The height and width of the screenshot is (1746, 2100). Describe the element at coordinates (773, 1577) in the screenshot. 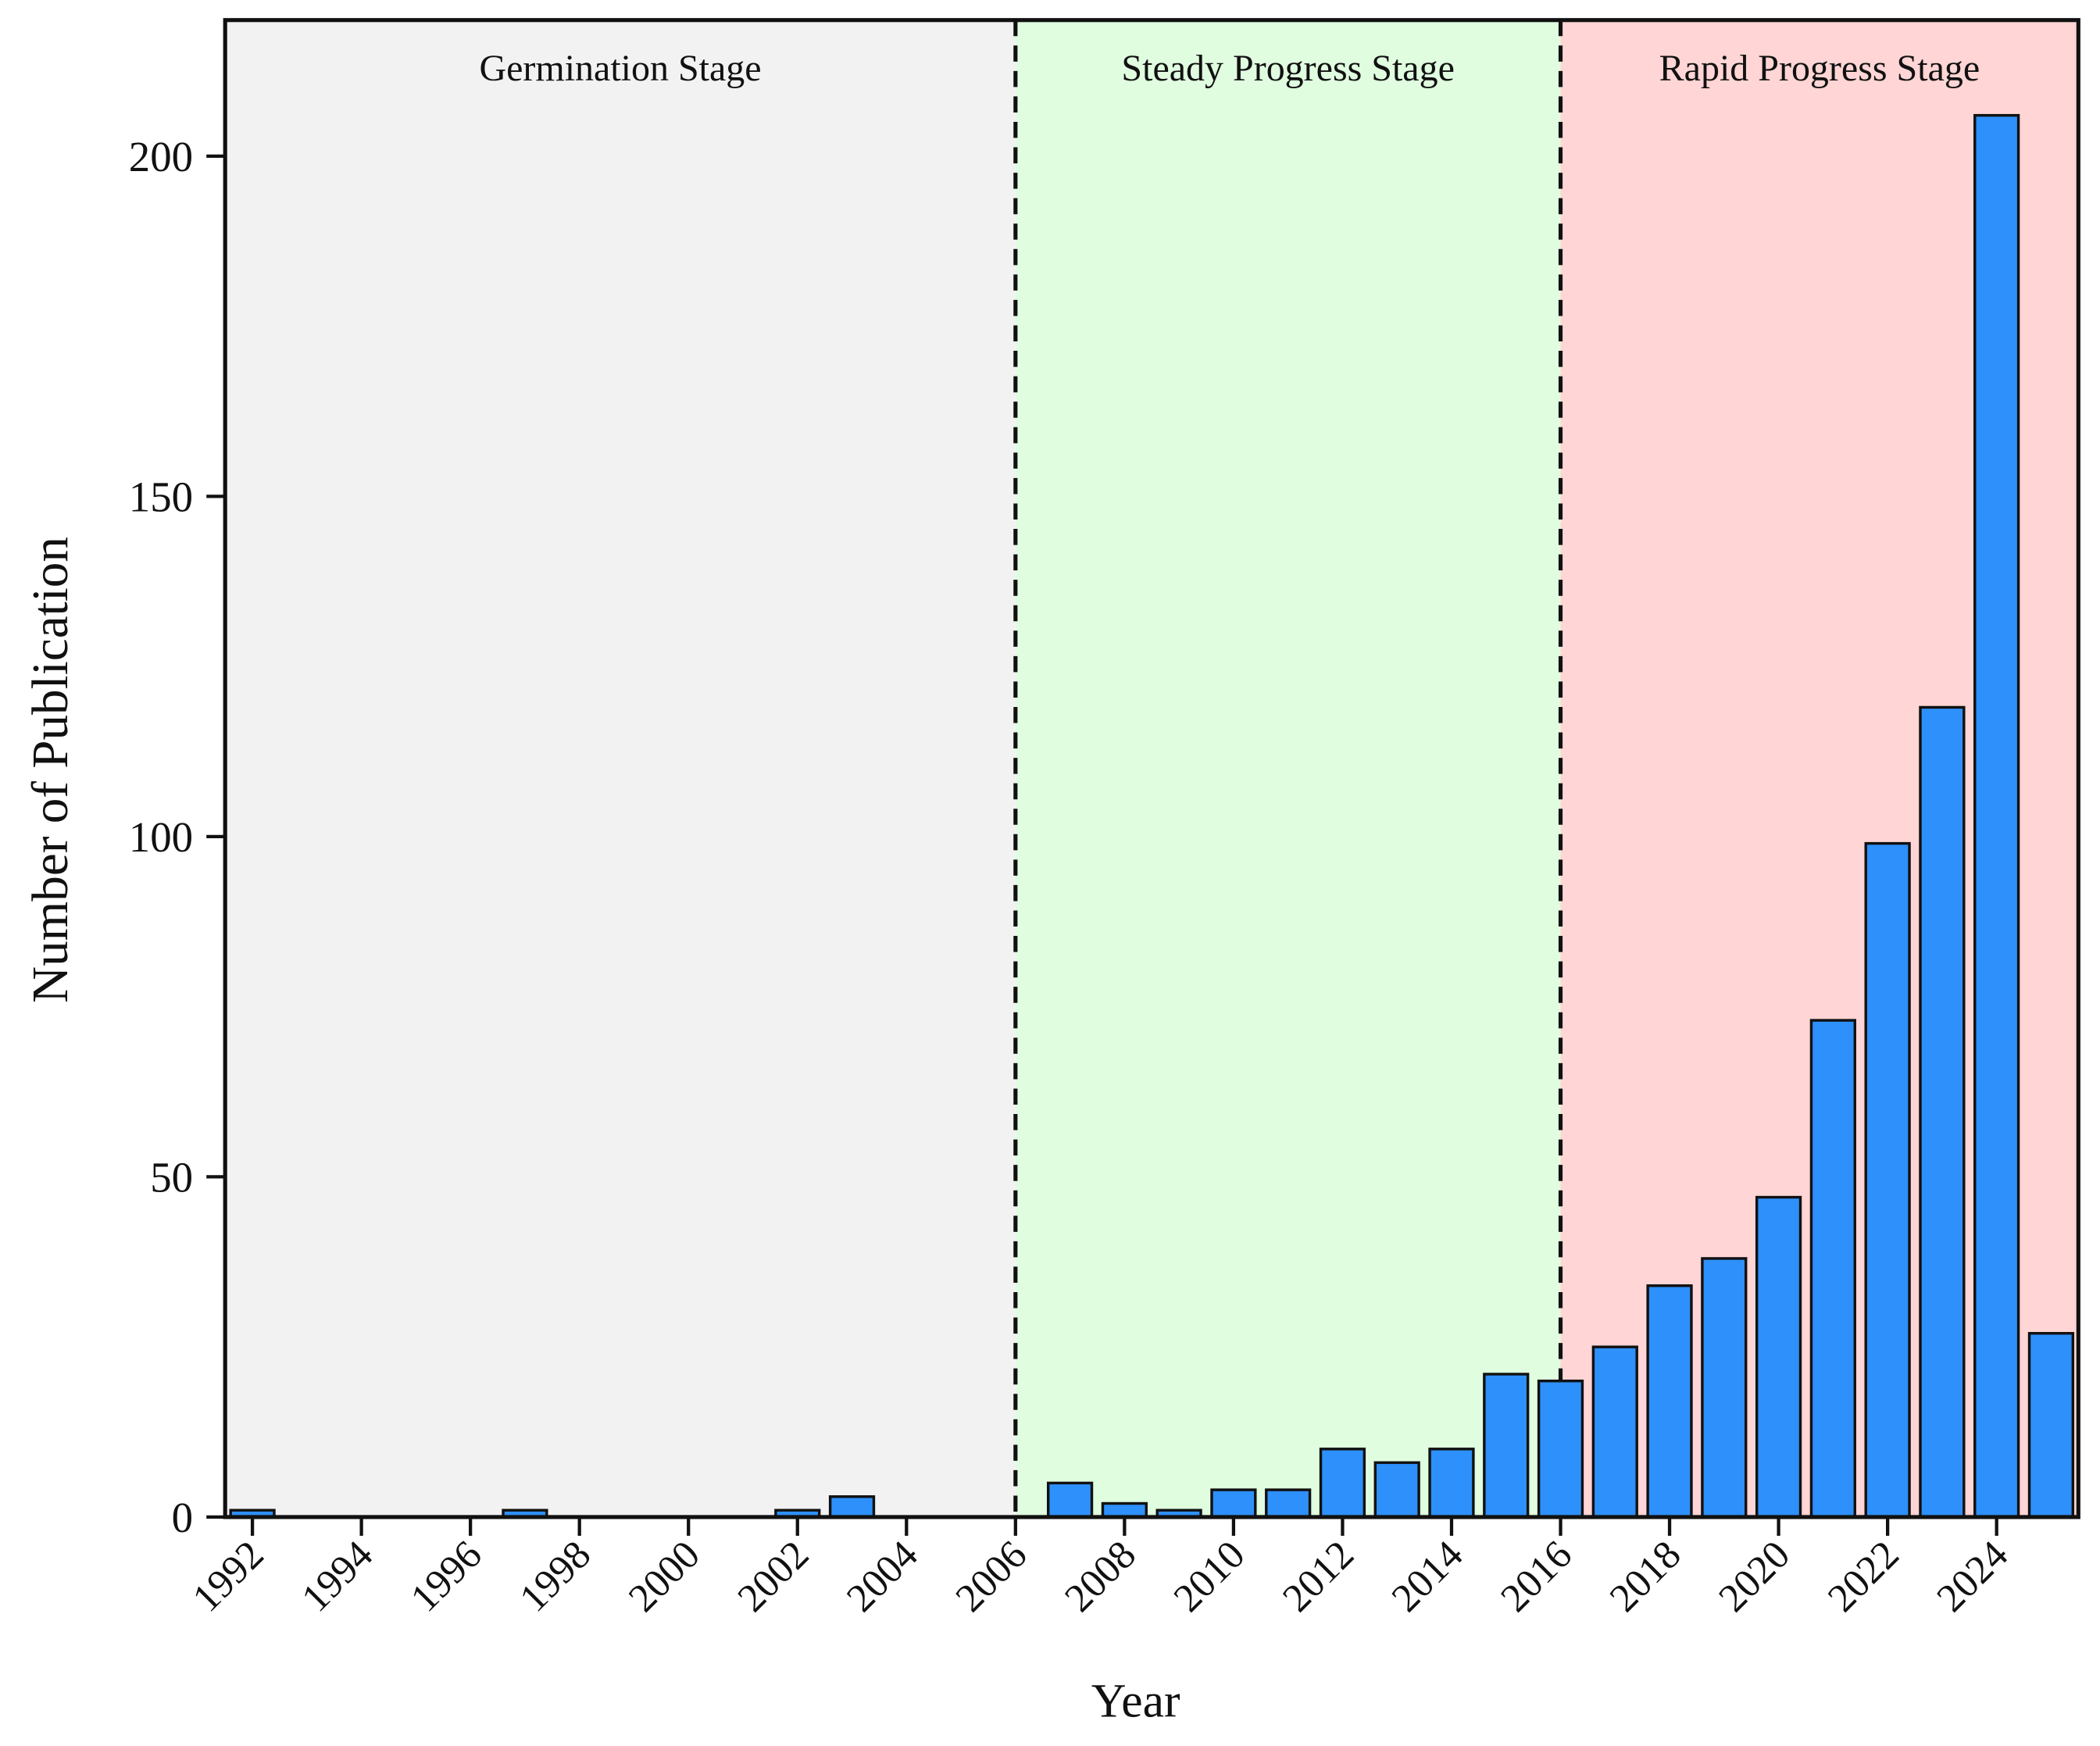

I see `x-tick-label: 2002` at that location.